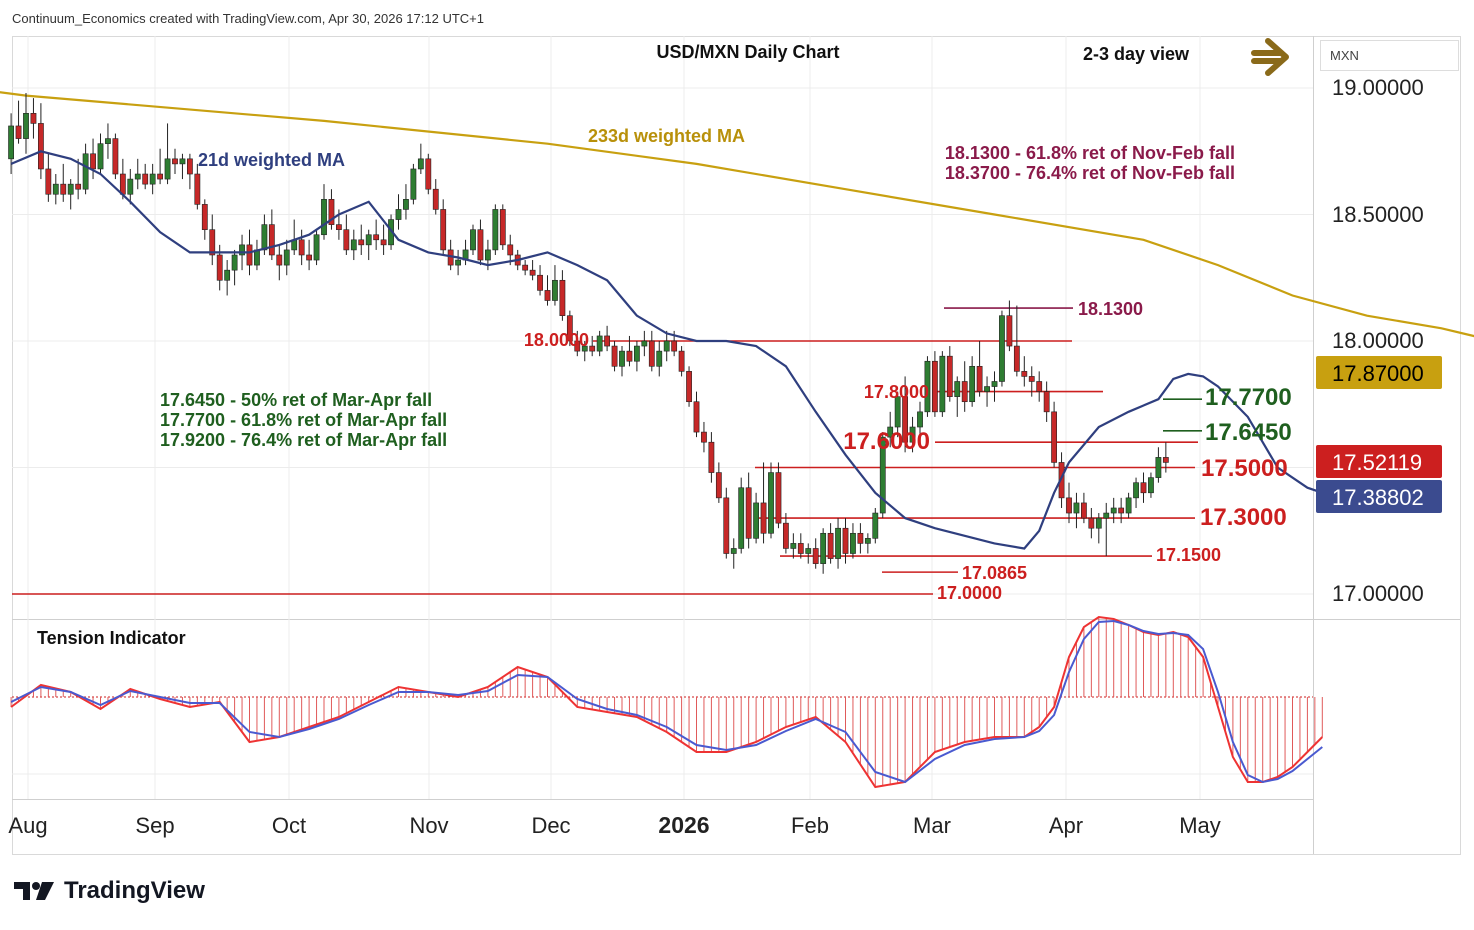 The image size is (1474, 930). Describe the element at coordinates (614, 825) in the screenshot. I see `x-axis: Aug Sep Oct Nov Dec 2026 Feb Mar Apr May` at that location.